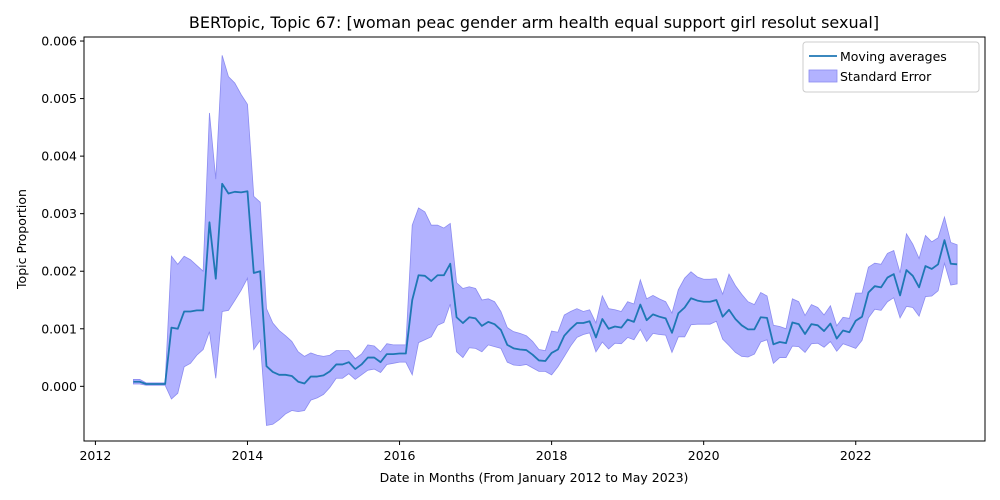  What do you see at coordinates (59, 271) in the screenshot?
I see `y-tick-label: 0.002` at bounding box center [59, 271].